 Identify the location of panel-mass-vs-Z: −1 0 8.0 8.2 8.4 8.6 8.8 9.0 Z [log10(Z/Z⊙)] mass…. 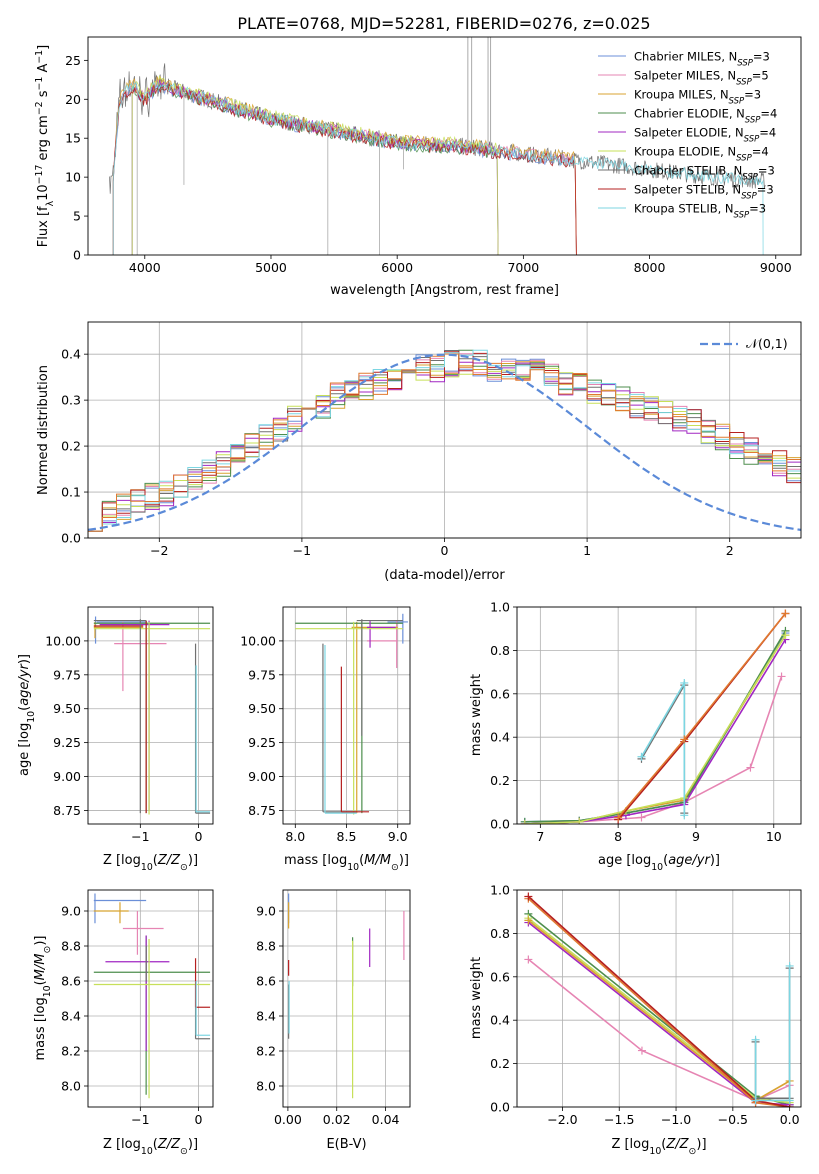
(123, 1023).